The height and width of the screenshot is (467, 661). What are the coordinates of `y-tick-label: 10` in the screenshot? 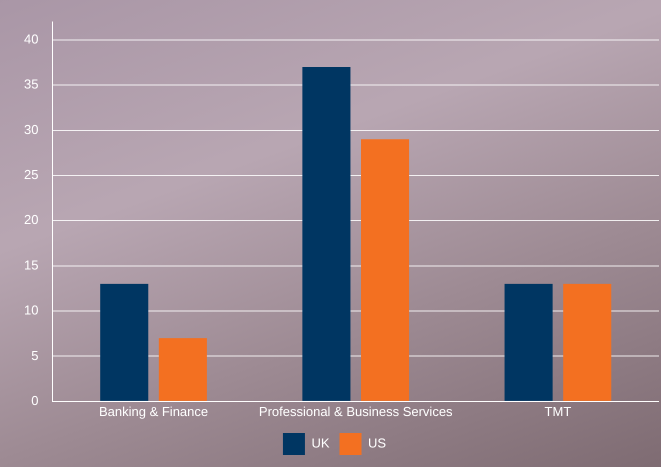 It's located at (31, 310).